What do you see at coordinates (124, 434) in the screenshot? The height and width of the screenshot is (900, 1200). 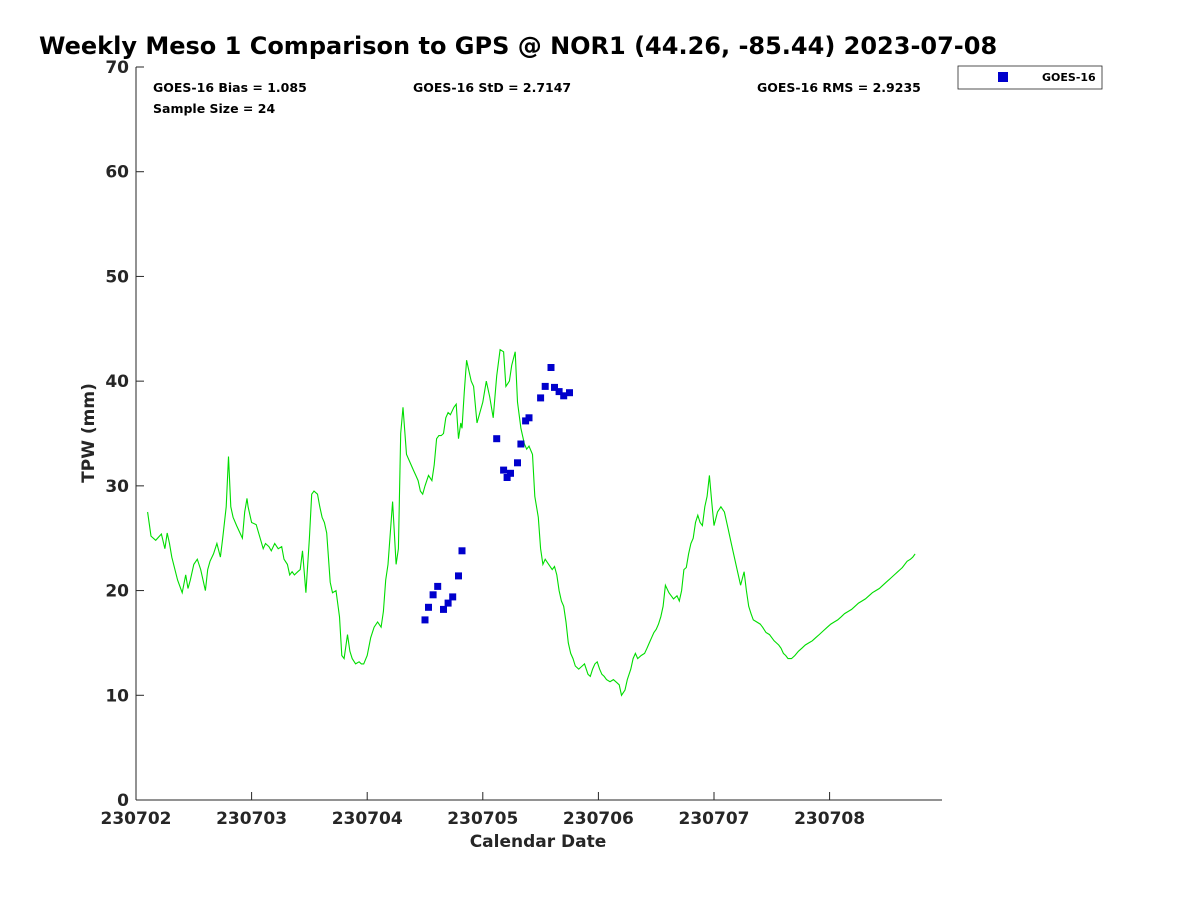 I see `y-axis-ticks: 0 10 20 30 40 50 60 70` at bounding box center [124, 434].